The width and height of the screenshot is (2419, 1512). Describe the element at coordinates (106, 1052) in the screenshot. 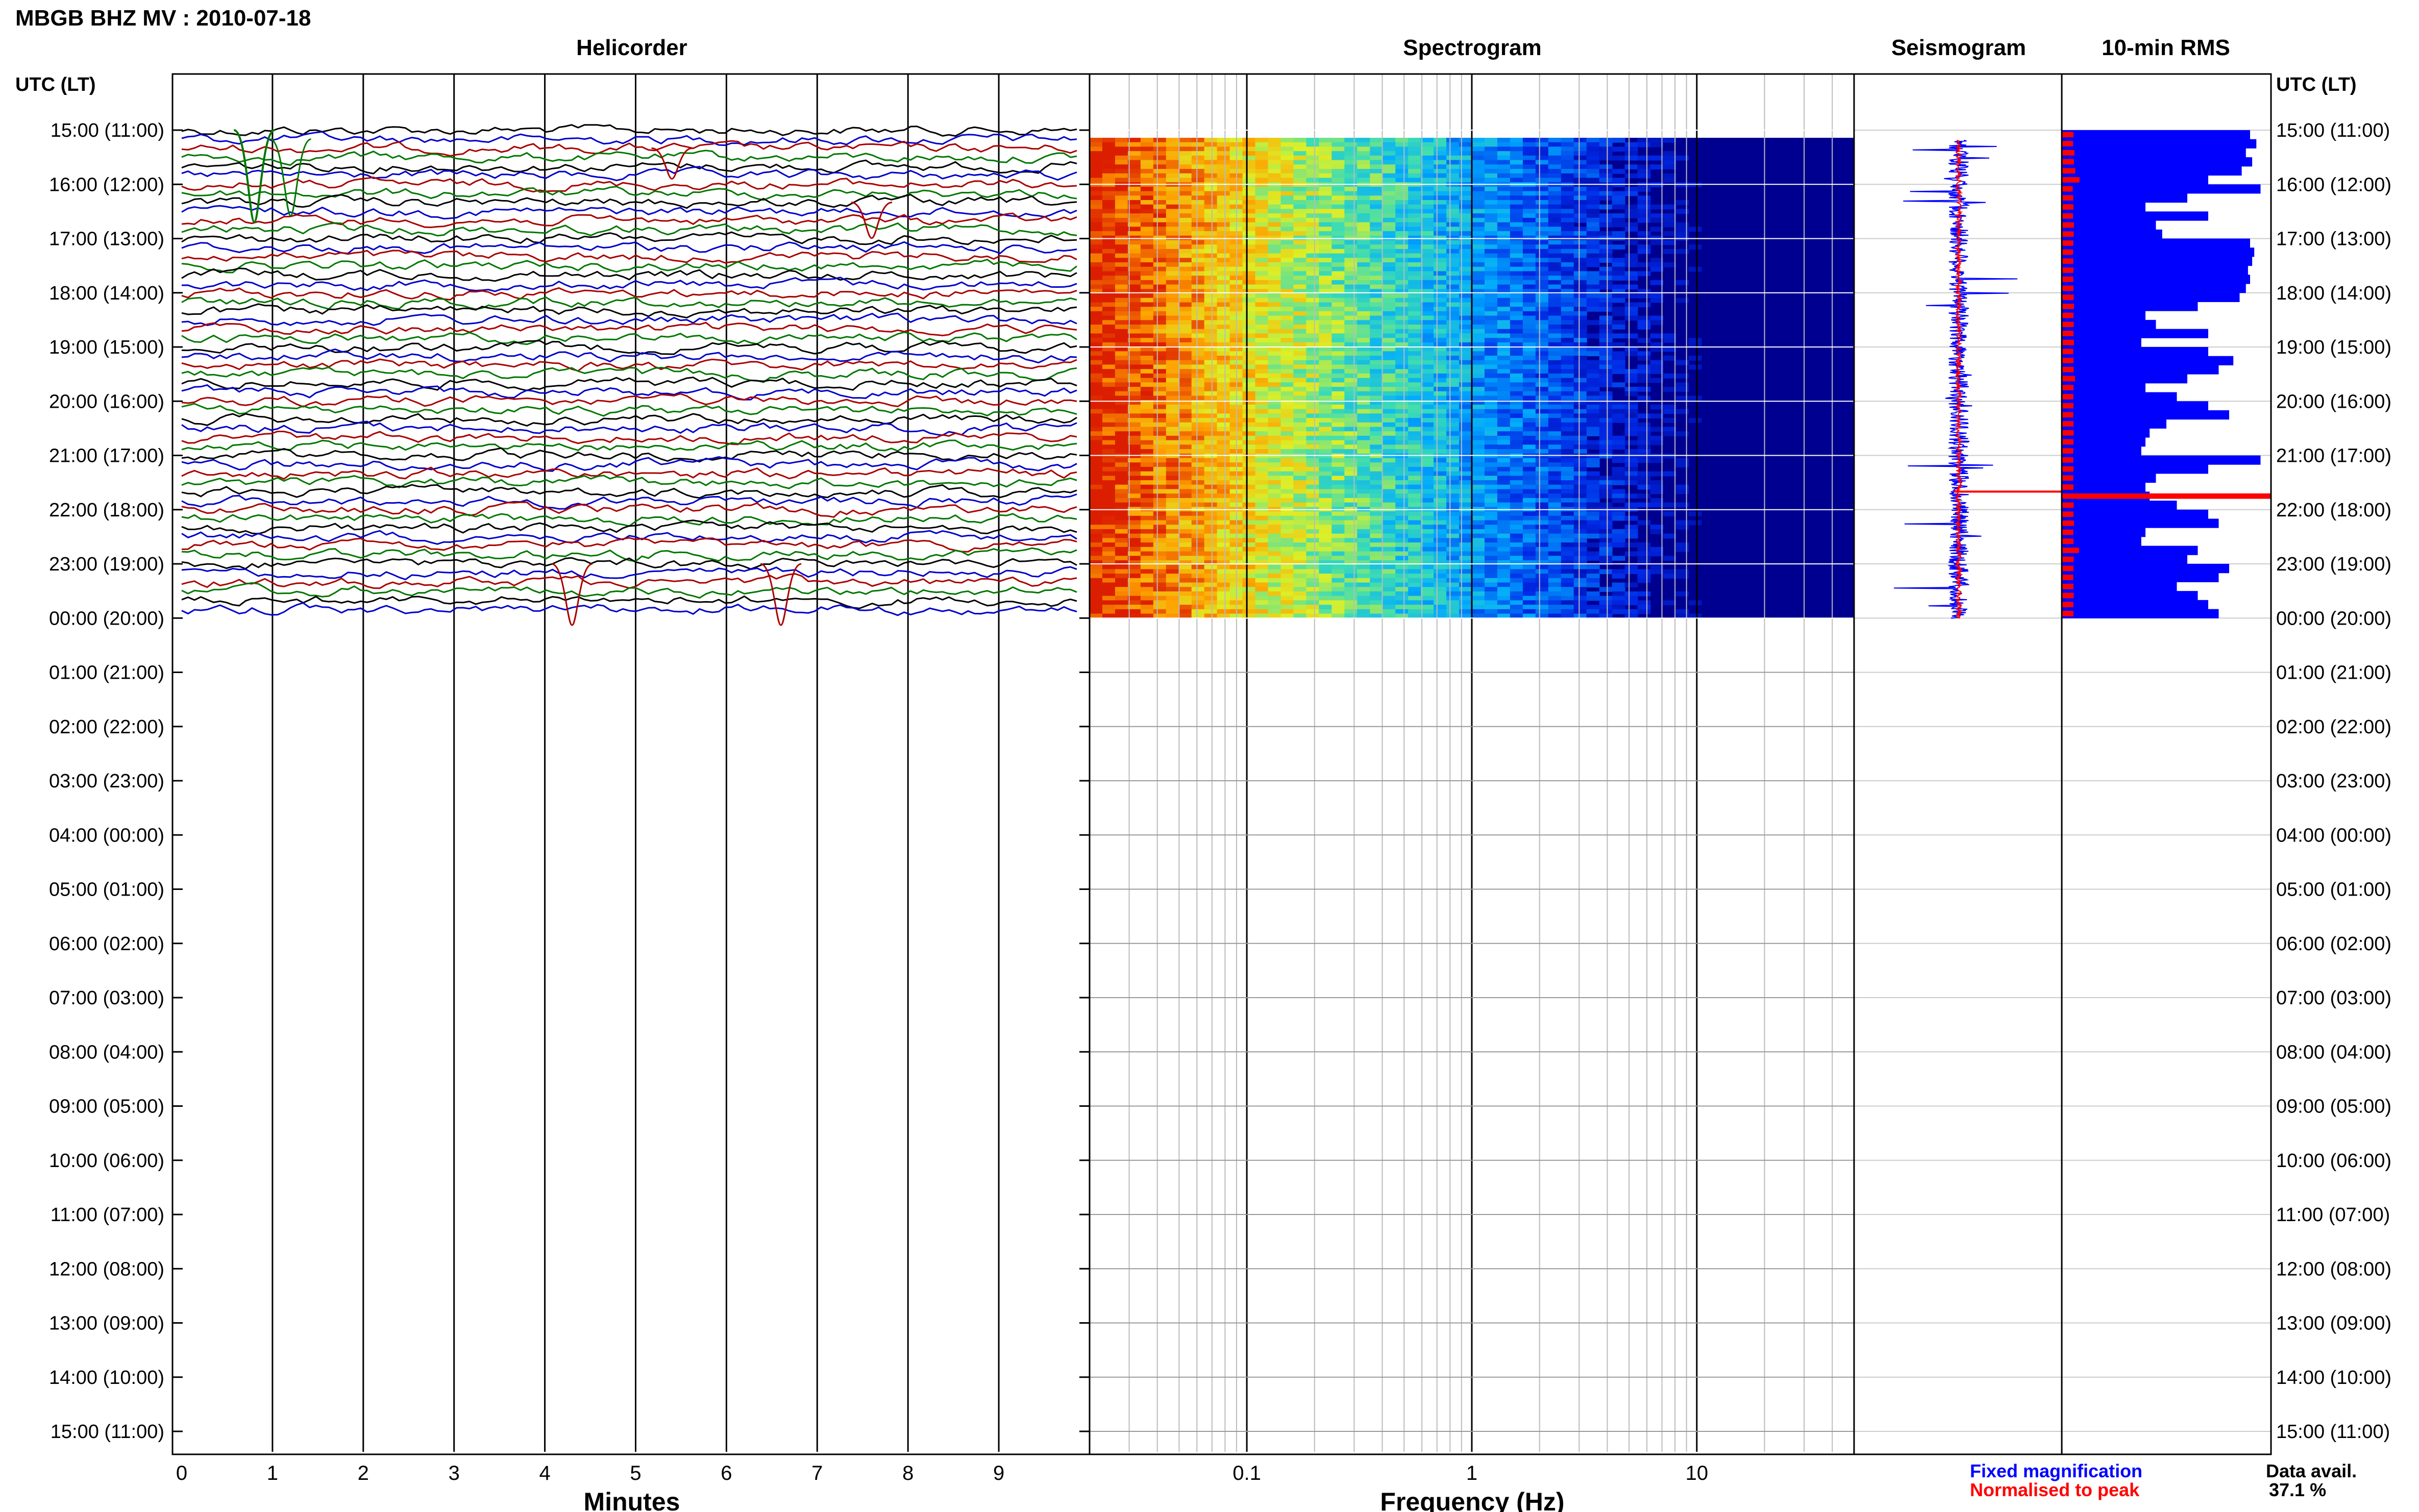

I see `time-label: 08:00 (04:00)` at that location.